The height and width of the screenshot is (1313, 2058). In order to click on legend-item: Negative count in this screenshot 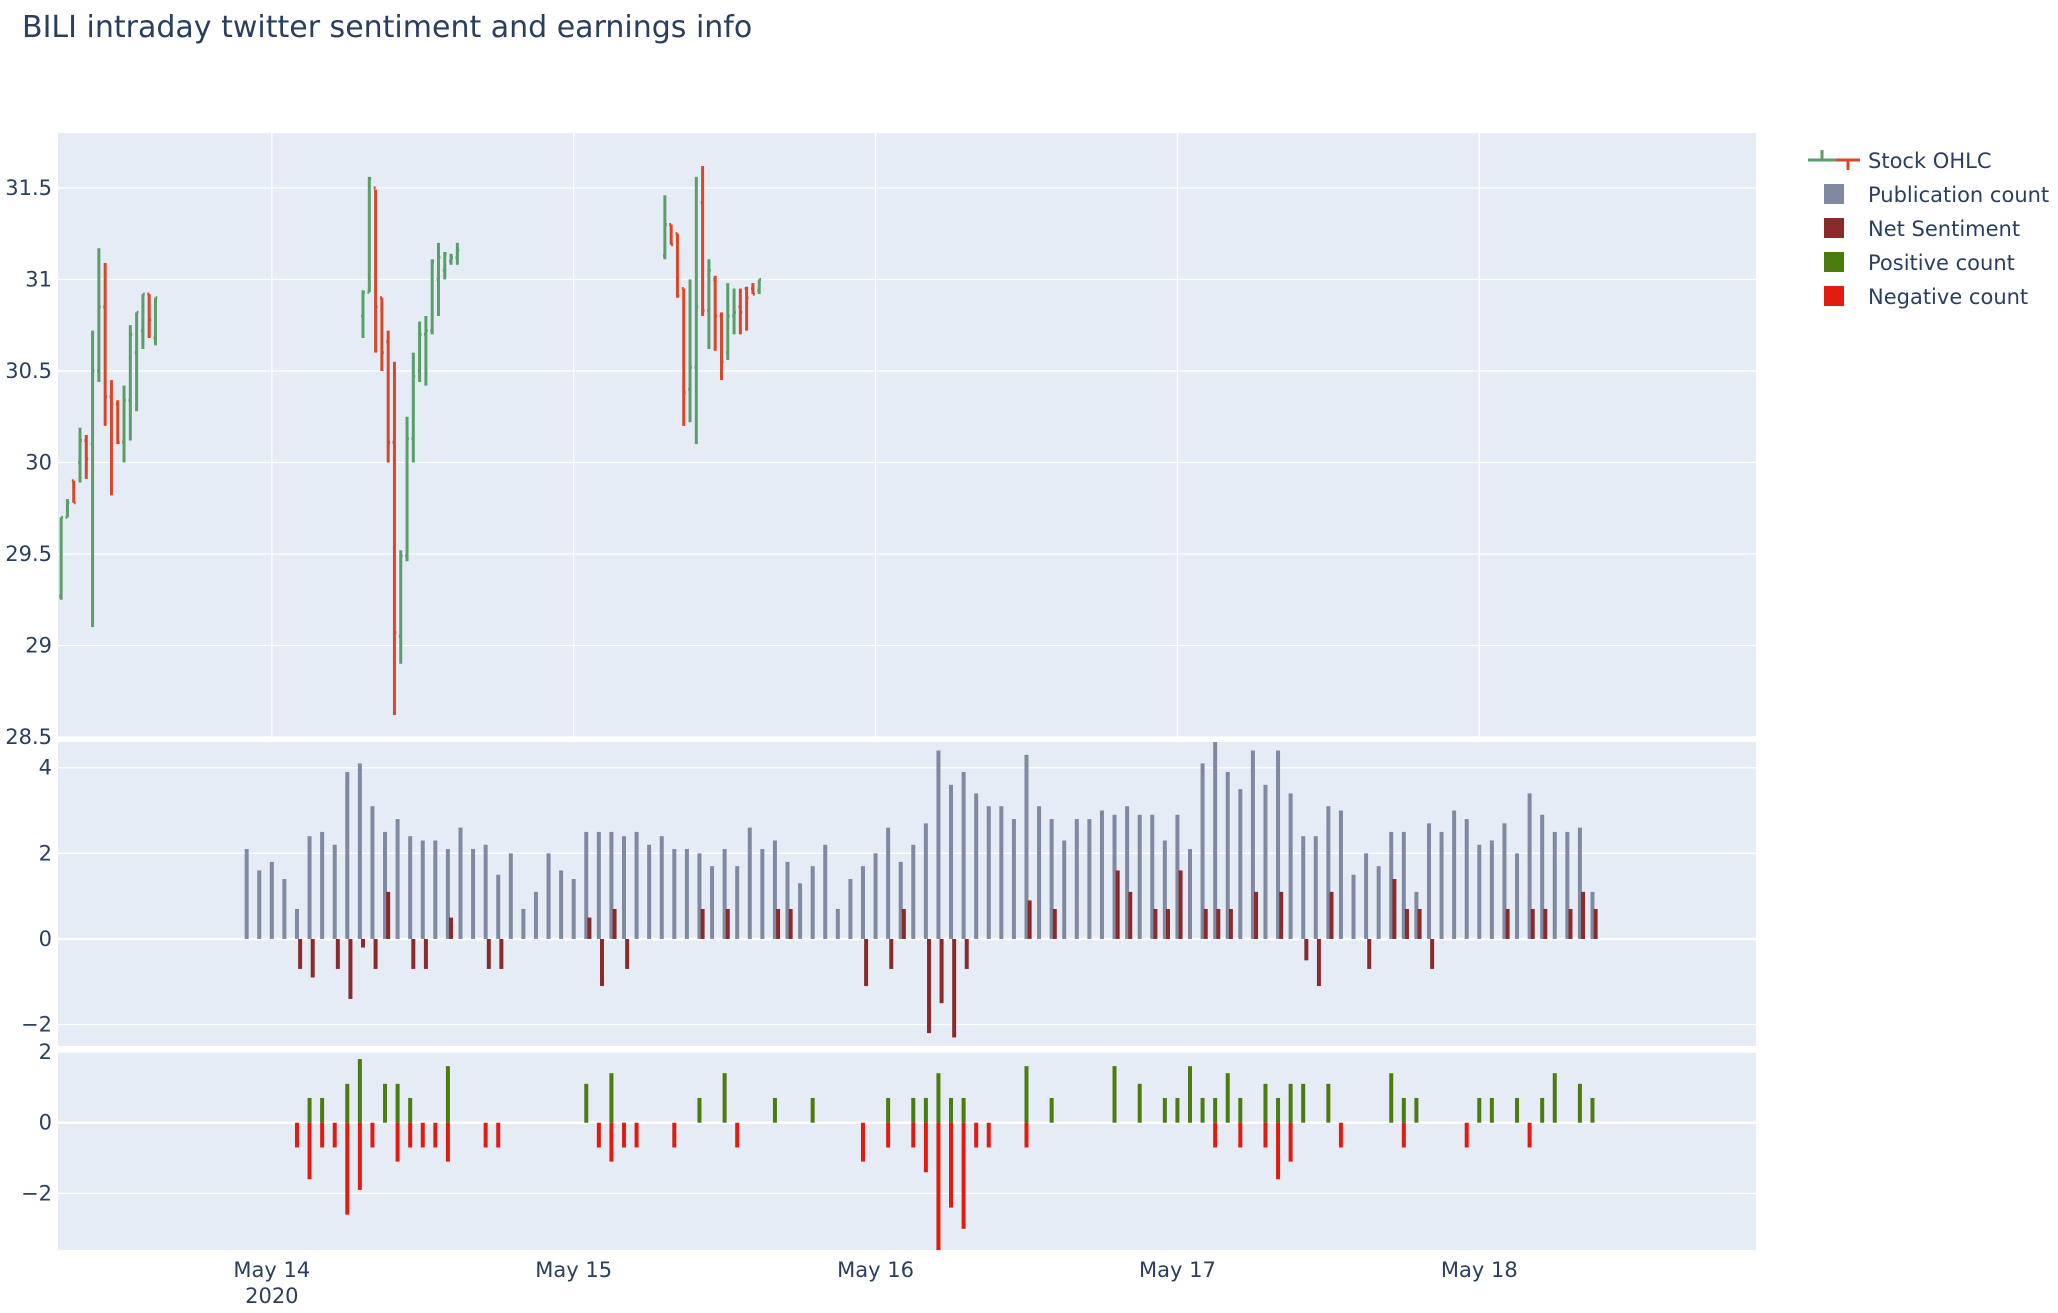, I will do `click(1926, 297)`.